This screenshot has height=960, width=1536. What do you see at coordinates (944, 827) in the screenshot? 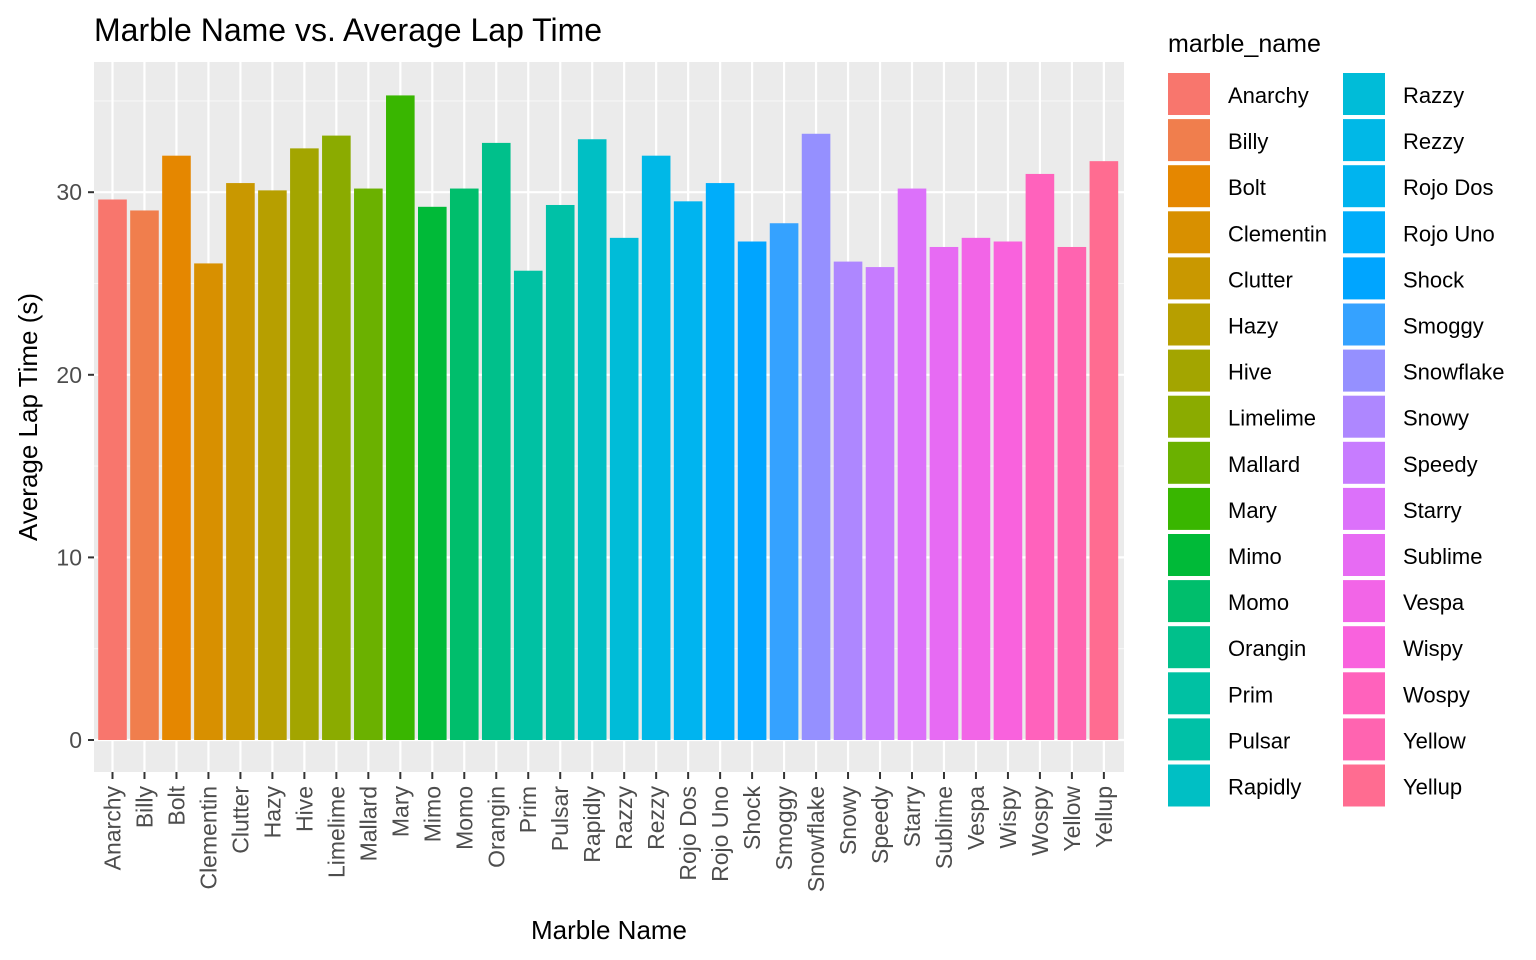
I see `x-tick-label: Sublime` at bounding box center [944, 827].